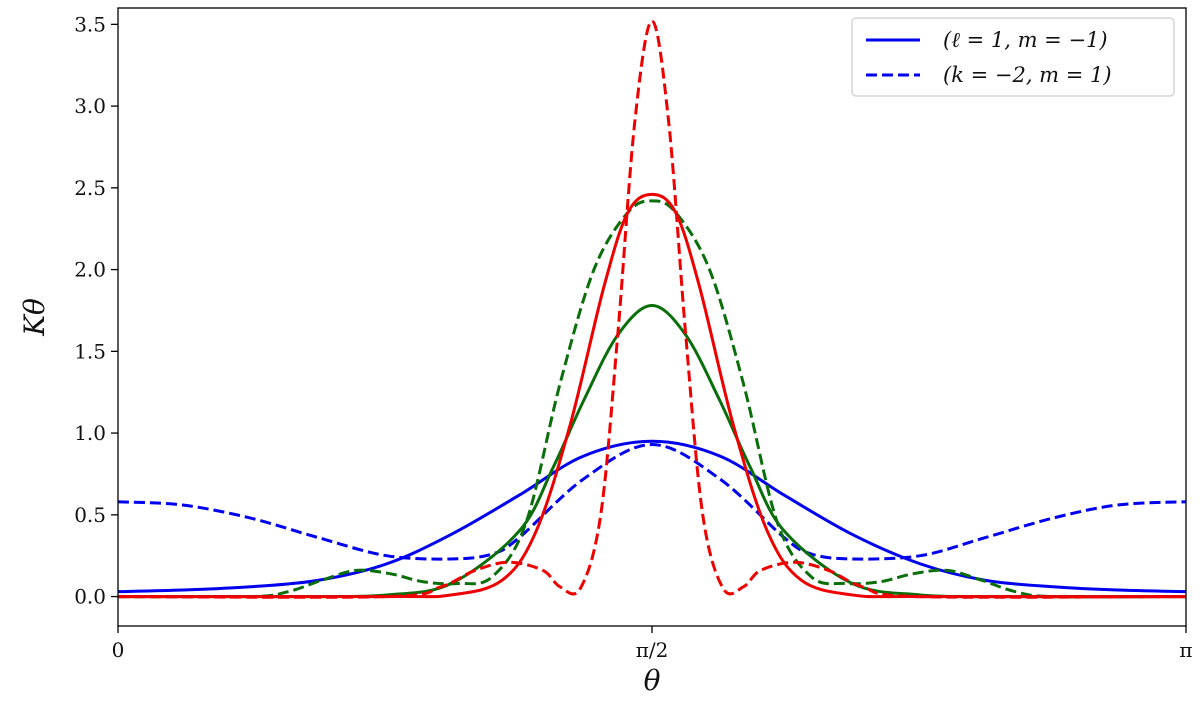 Image resolution: width=1200 pixels, height=701 pixels. Describe the element at coordinates (90, 188) in the screenshot. I see `y-tick-label: 2.5` at that location.